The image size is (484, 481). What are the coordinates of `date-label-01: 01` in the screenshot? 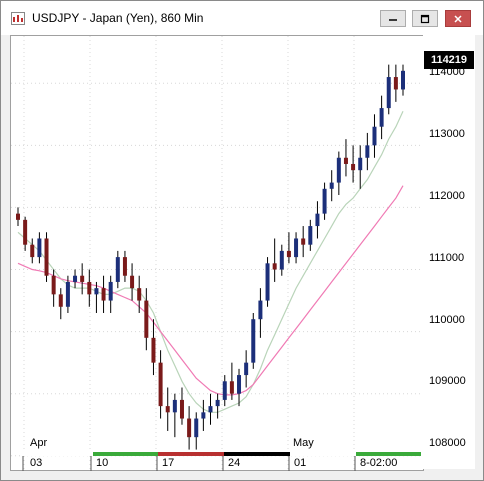 It's located at (300, 463).